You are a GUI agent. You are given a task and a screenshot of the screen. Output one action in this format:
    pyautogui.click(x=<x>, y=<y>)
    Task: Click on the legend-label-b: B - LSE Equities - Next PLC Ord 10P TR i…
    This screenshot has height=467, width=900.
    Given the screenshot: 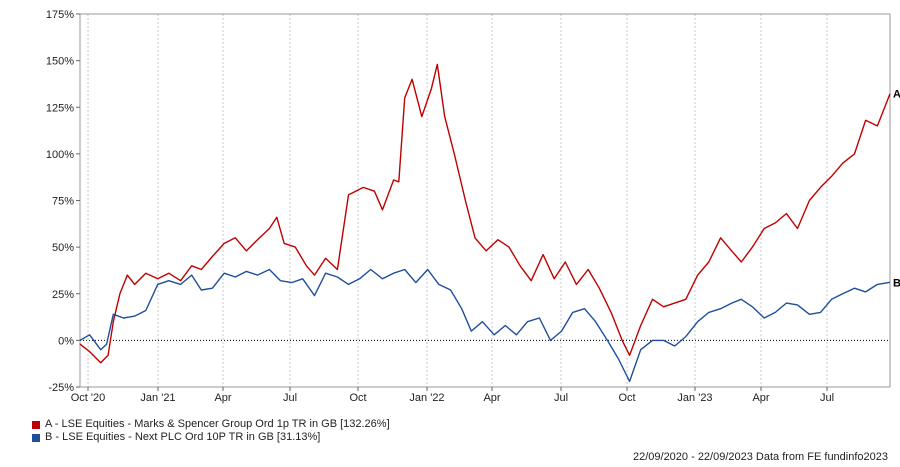 What is the action you would take?
    pyautogui.click(x=183, y=437)
    